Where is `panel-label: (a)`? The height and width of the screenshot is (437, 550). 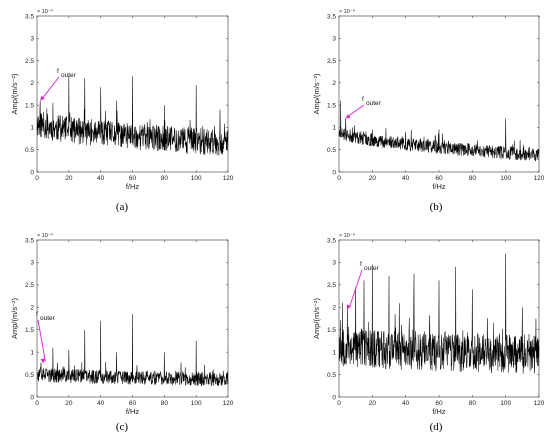 panel-label: (a) is located at coordinates (122, 207).